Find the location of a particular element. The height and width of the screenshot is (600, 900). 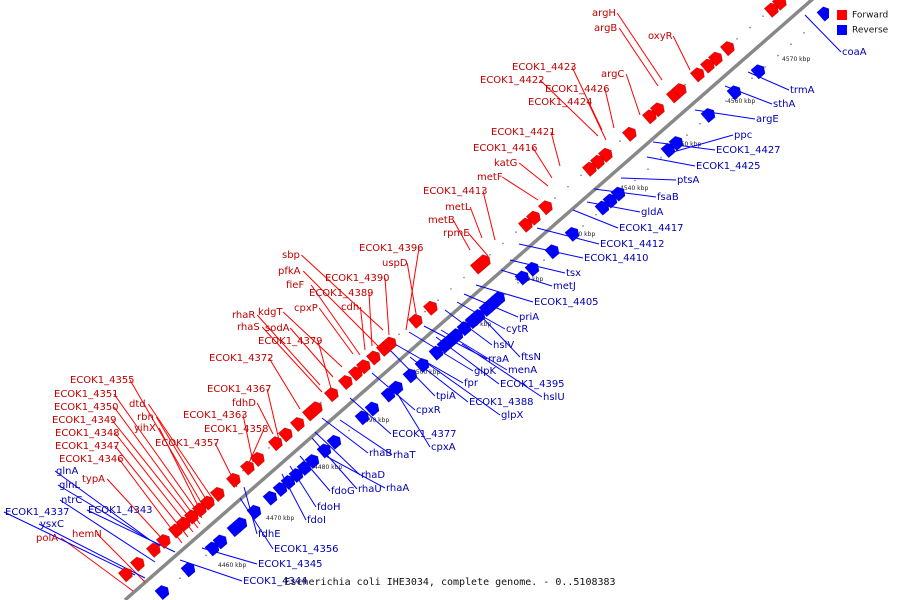

reverse-gene-label: ECOK1_4395 is located at coordinates (532, 384).